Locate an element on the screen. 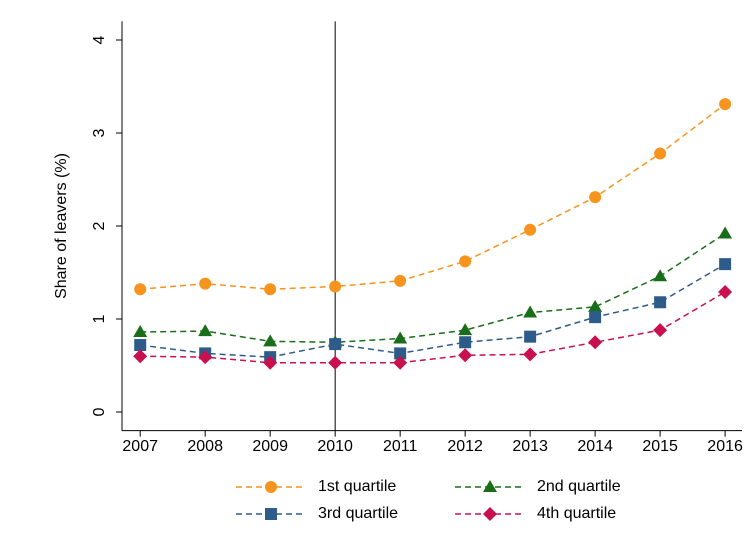 The height and width of the screenshot is (537, 748). legend-label: 3rd quartile is located at coordinates (358, 513).